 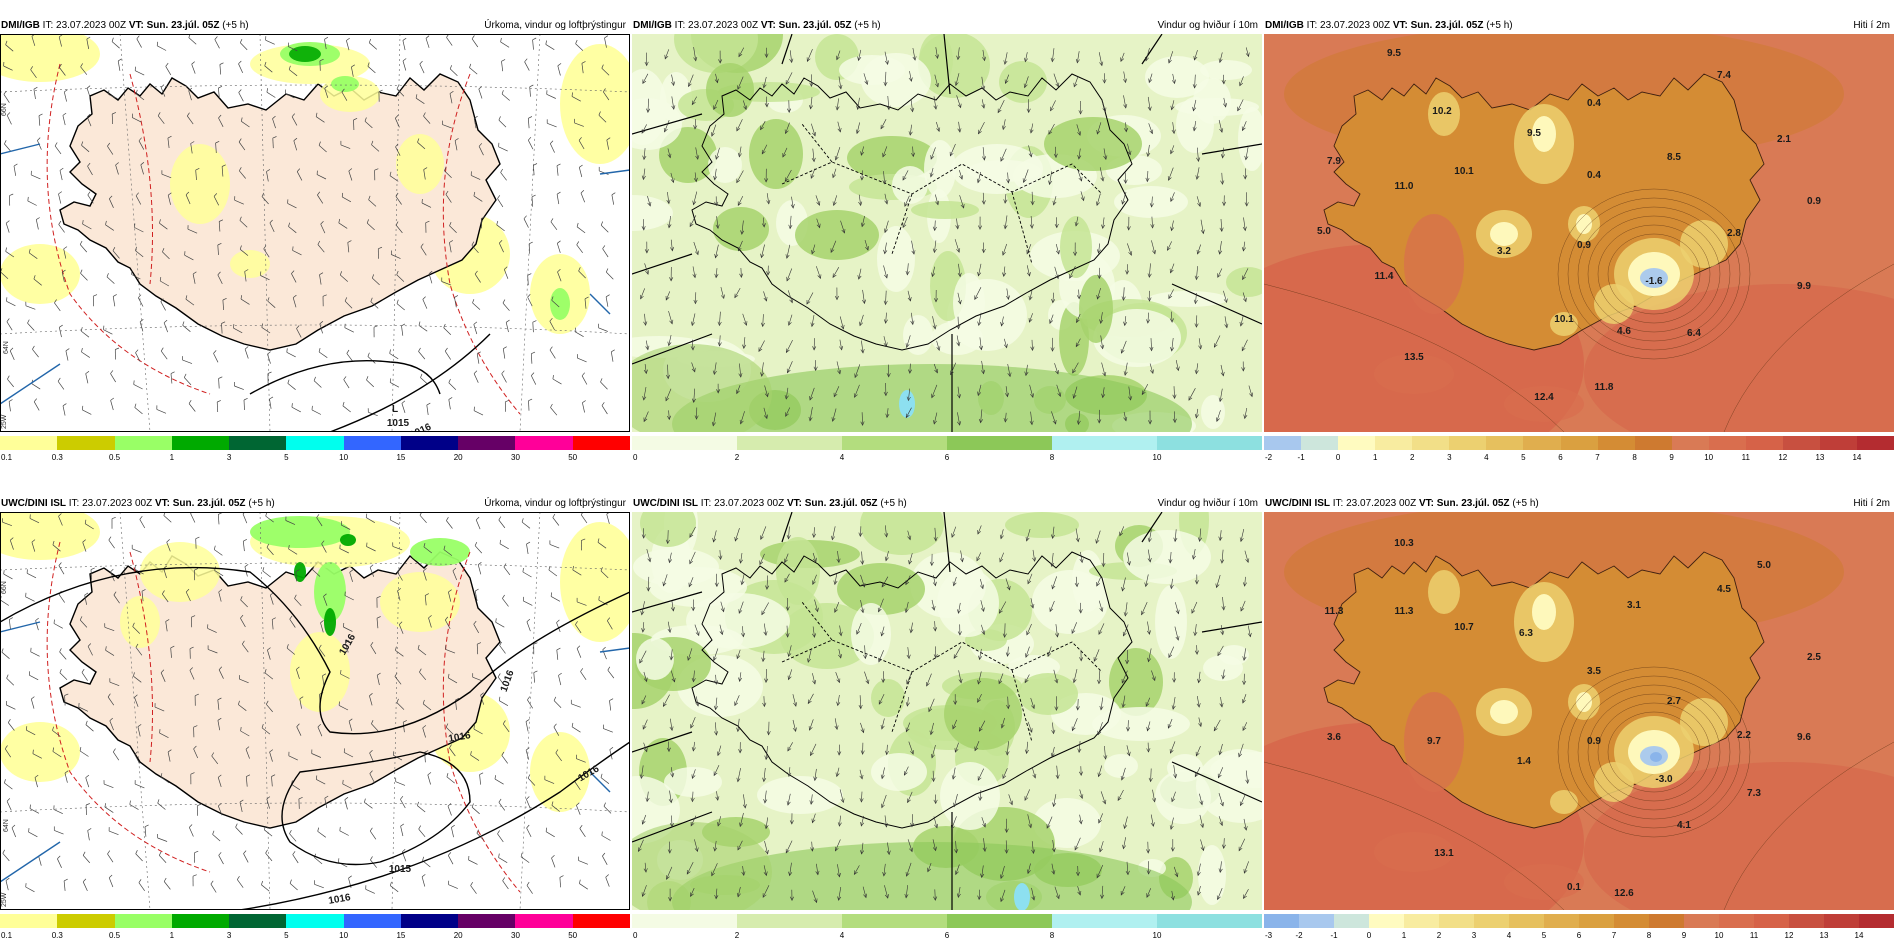 I want to click on temperature-label: 3.5, so click(x=1594, y=671).